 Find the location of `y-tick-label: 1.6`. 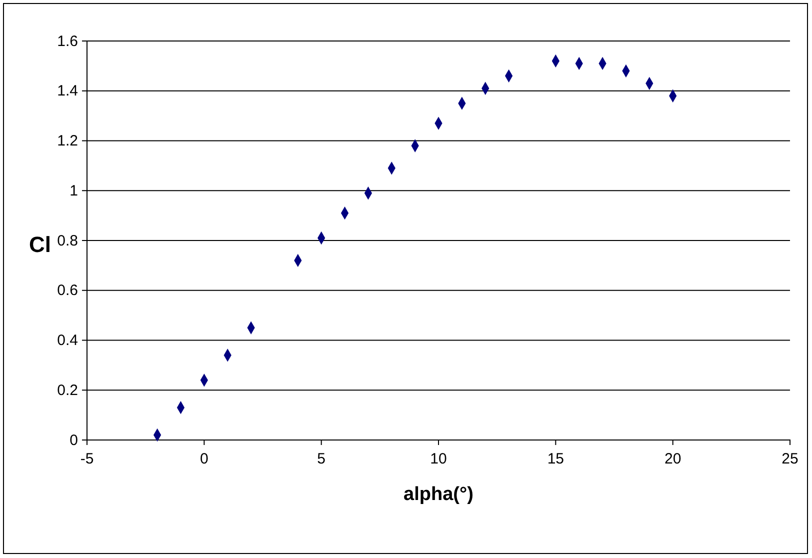

y-tick-label: 1.6 is located at coordinates (67, 41).